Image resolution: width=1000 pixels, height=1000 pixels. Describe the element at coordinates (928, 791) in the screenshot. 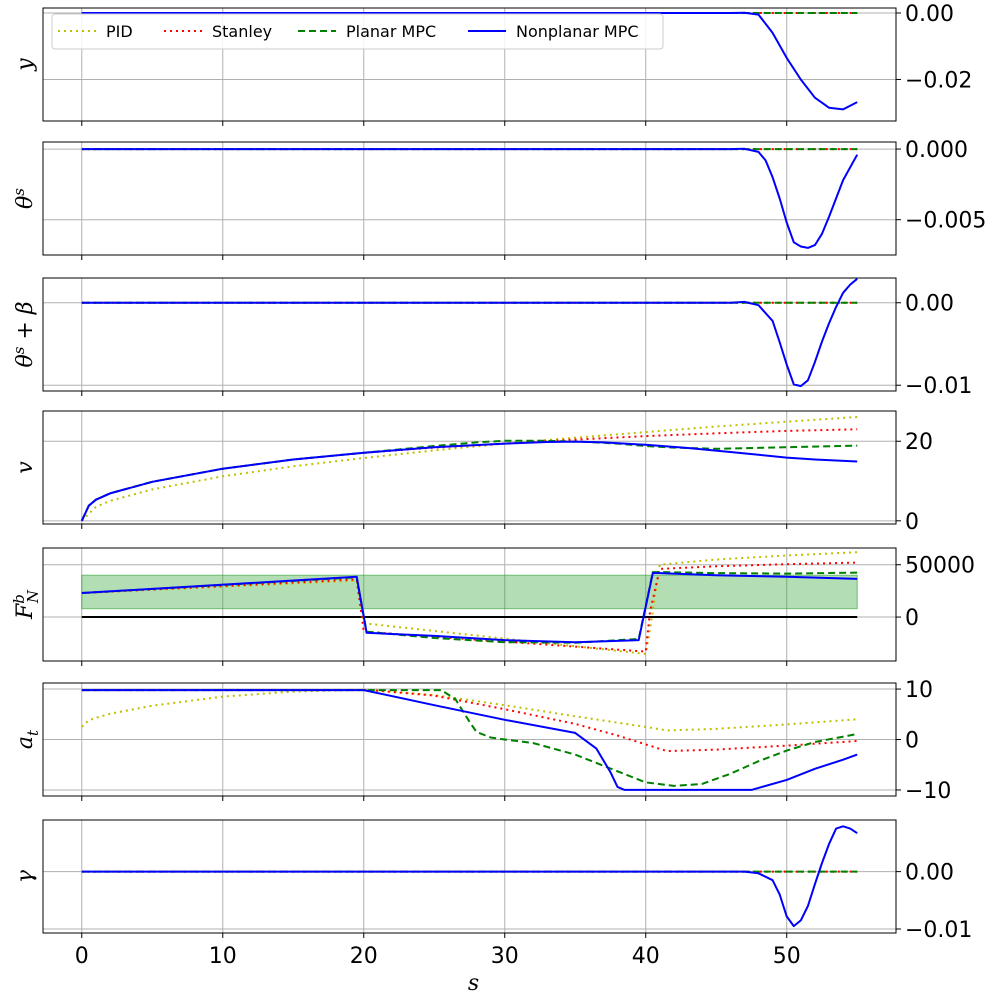

I see `y-tick-label: −10` at that location.